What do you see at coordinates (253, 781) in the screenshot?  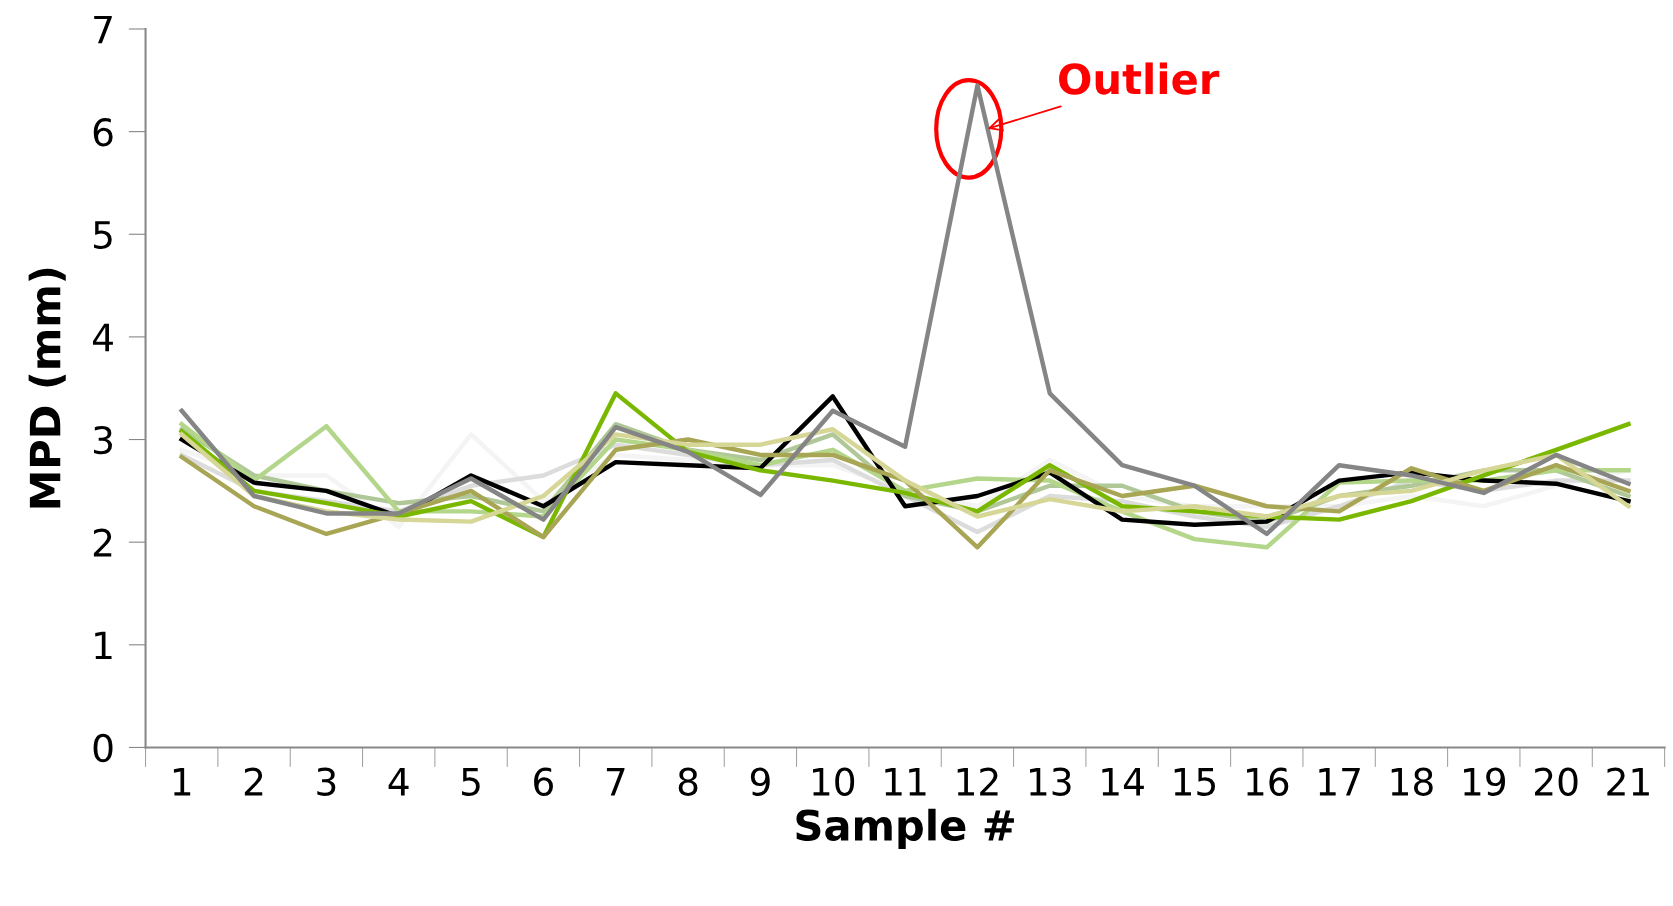 I see `x-tick-label: 2` at bounding box center [253, 781].